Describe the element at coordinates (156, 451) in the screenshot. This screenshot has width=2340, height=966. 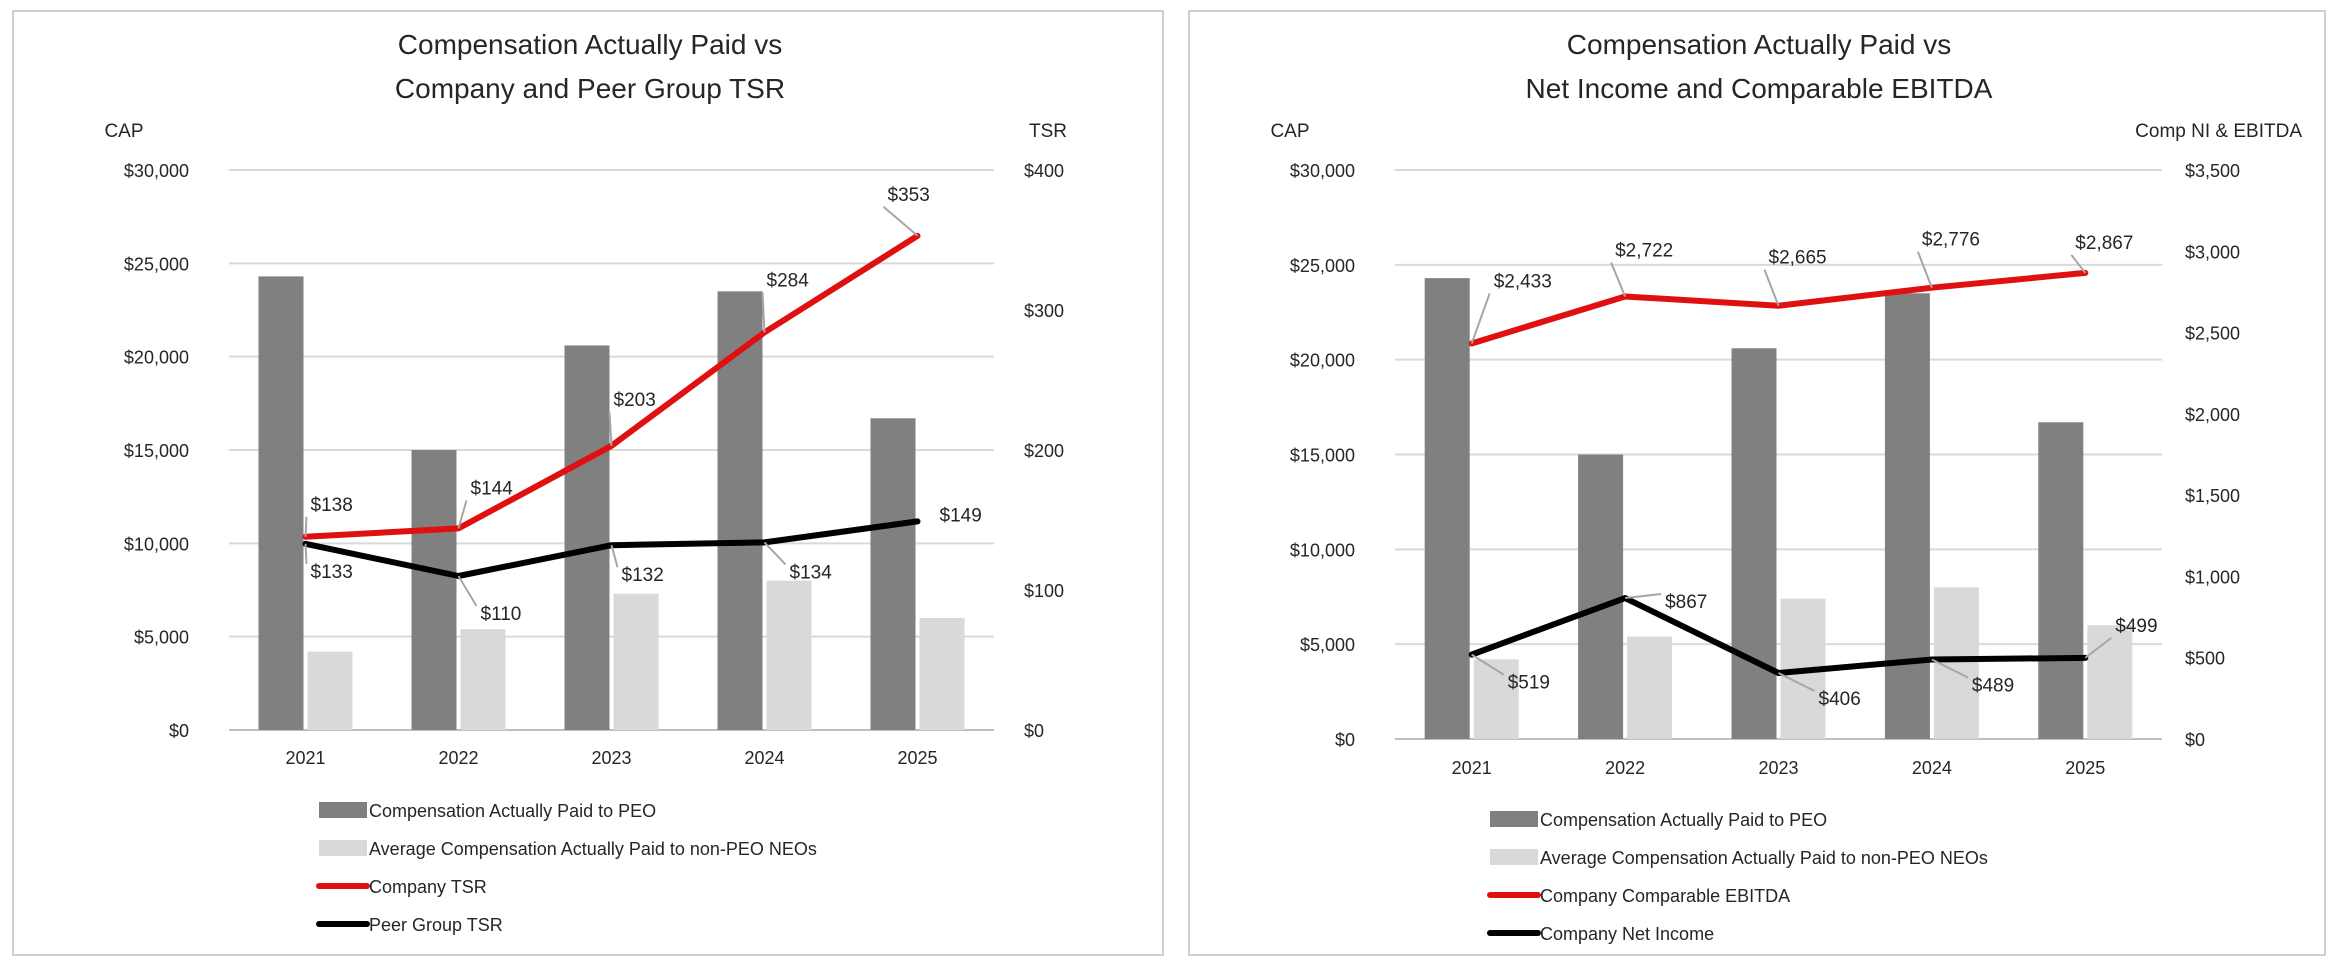
I see `tsr-y-left-tick: $15,000` at that location.